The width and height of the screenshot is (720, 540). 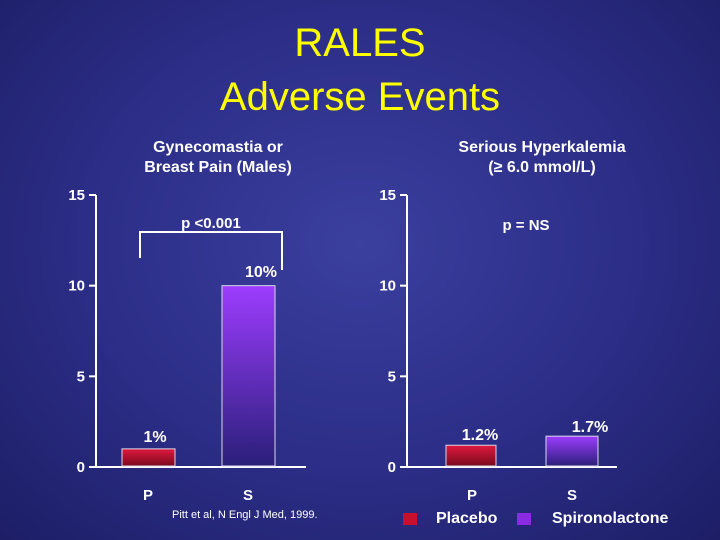 What do you see at coordinates (392, 376) in the screenshot?
I see `chart2-y-tick-label-5: 5` at bounding box center [392, 376].